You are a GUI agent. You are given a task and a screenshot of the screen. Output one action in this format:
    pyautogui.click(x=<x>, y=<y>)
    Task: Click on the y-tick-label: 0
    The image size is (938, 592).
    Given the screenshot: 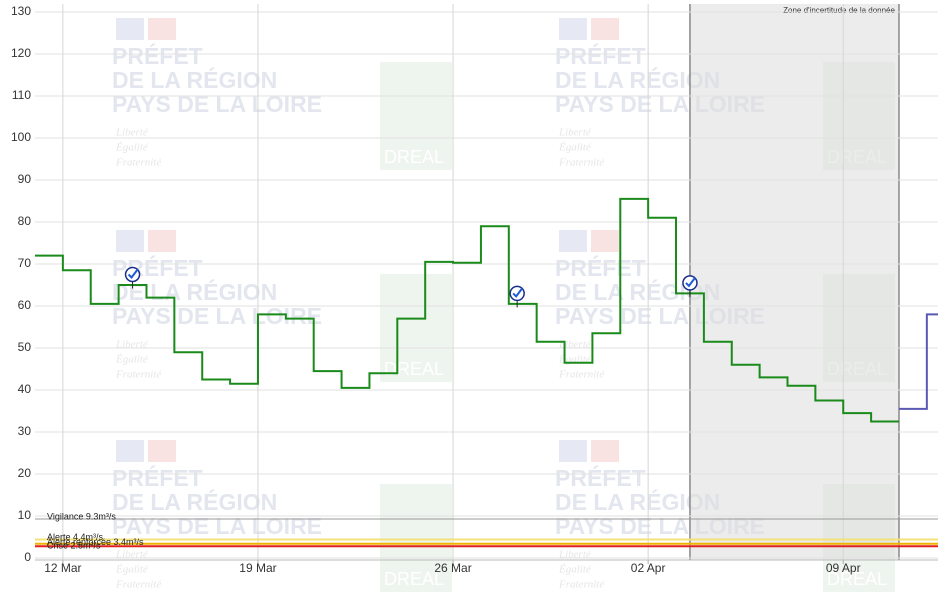 What is the action you would take?
    pyautogui.click(x=27, y=557)
    